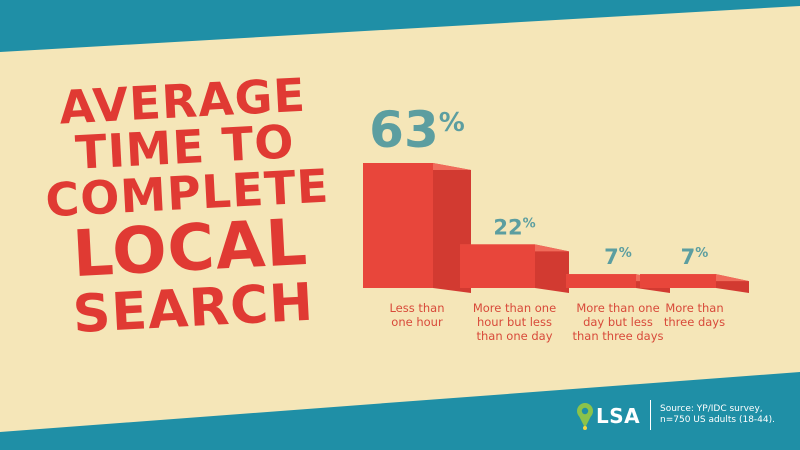 This screenshot has width=800, height=450. I want to click on map-pin-icon, so click(585, 416).